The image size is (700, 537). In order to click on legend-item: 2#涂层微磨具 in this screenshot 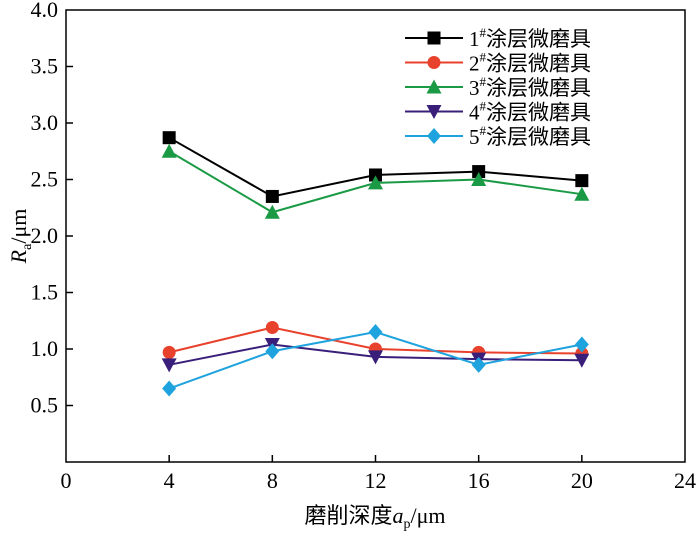, I will do `click(498, 63)`.